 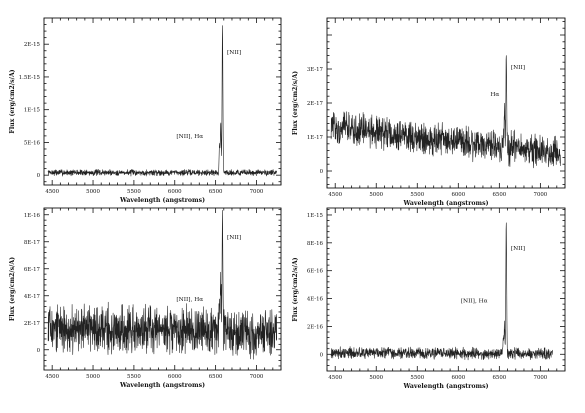 What do you see at coordinates (32, 216) in the screenshot?
I see `y-tick-label: 1E-16` at bounding box center [32, 216].